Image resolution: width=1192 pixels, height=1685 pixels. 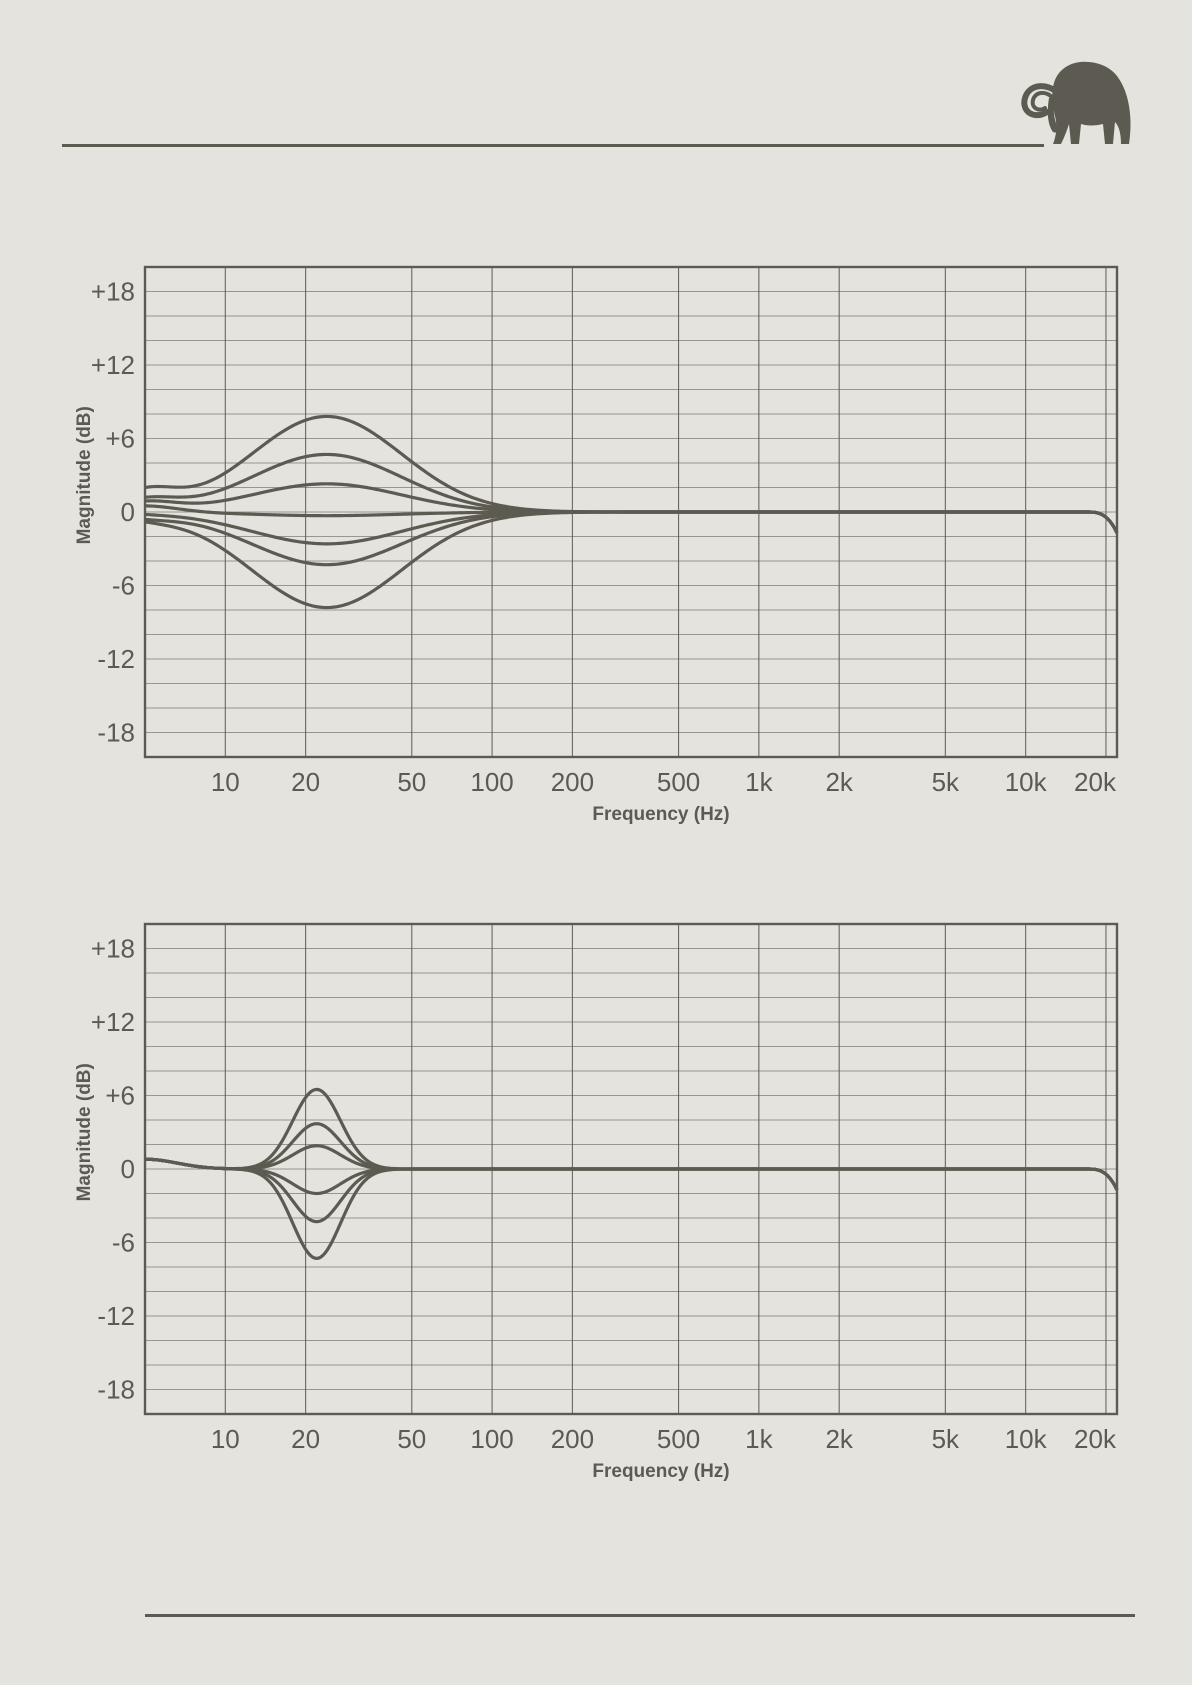 I want to click on mammoth-icon, so click(x=1076, y=102).